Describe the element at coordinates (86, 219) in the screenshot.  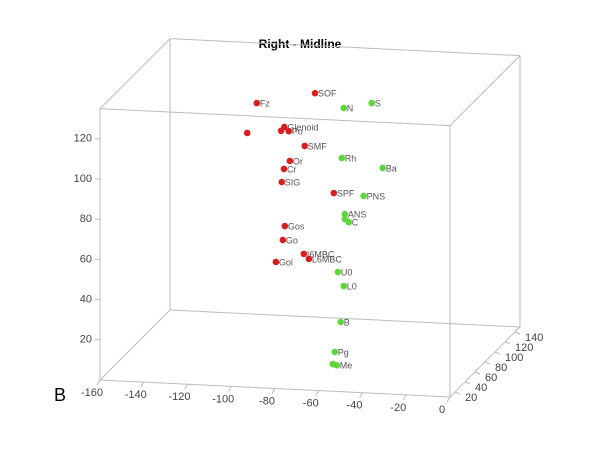
I see `z-tick-label: 80` at that location.